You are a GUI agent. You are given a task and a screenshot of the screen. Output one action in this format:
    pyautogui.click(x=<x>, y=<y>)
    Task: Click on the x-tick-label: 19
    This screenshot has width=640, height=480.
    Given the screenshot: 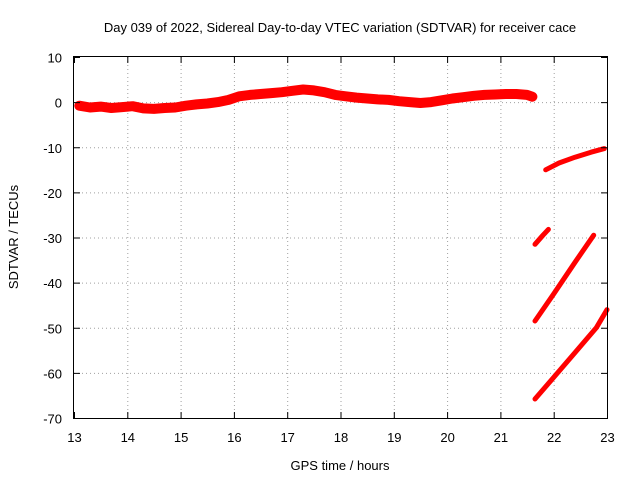 What is the action you would take?
    pyautogui.click(x=394, y=437)
    